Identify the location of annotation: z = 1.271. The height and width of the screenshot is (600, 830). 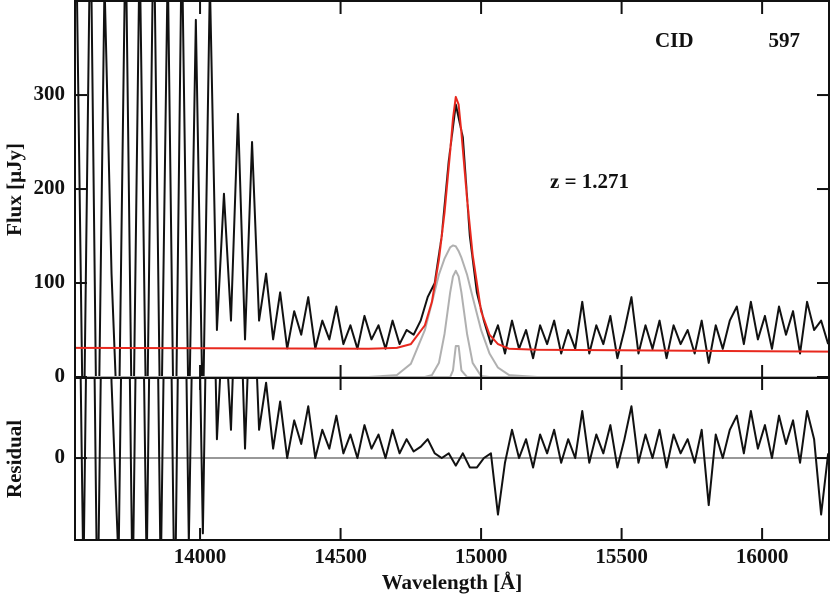
(589, 181).